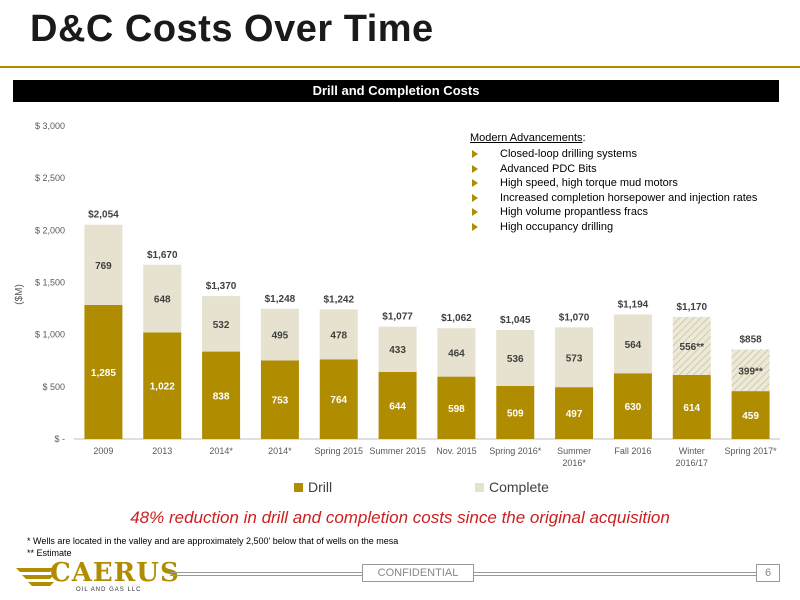 This screenshot has width=800, height=600. I want to click on data-label-drill: 764, so click(338, 400).